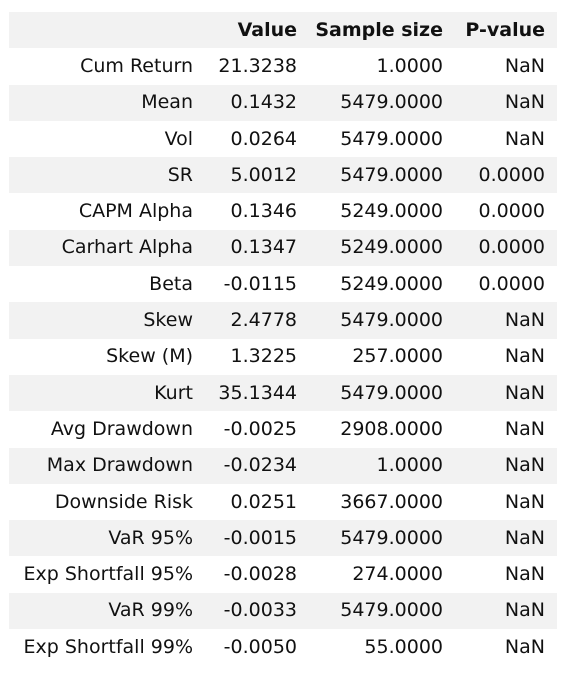  I want to click on sample-size-cell: 55.0000, so click(403, 646).